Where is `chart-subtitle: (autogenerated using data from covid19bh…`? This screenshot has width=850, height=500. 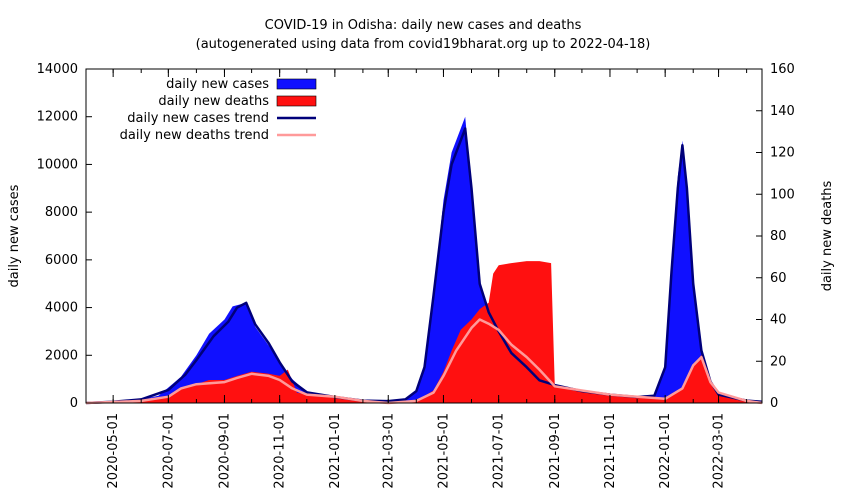
chart-subtitle: (autogenerated using data from covid19bh… is located at coordinates (423, 44).